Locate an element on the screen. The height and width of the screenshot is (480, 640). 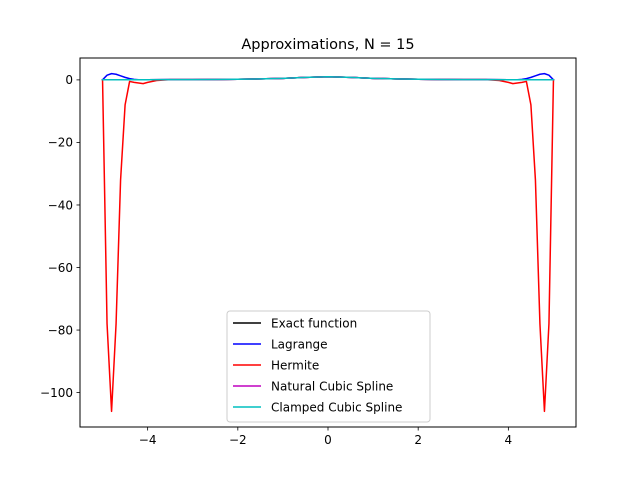
x-tick-label: −2 is located at coordinates (238, 440).